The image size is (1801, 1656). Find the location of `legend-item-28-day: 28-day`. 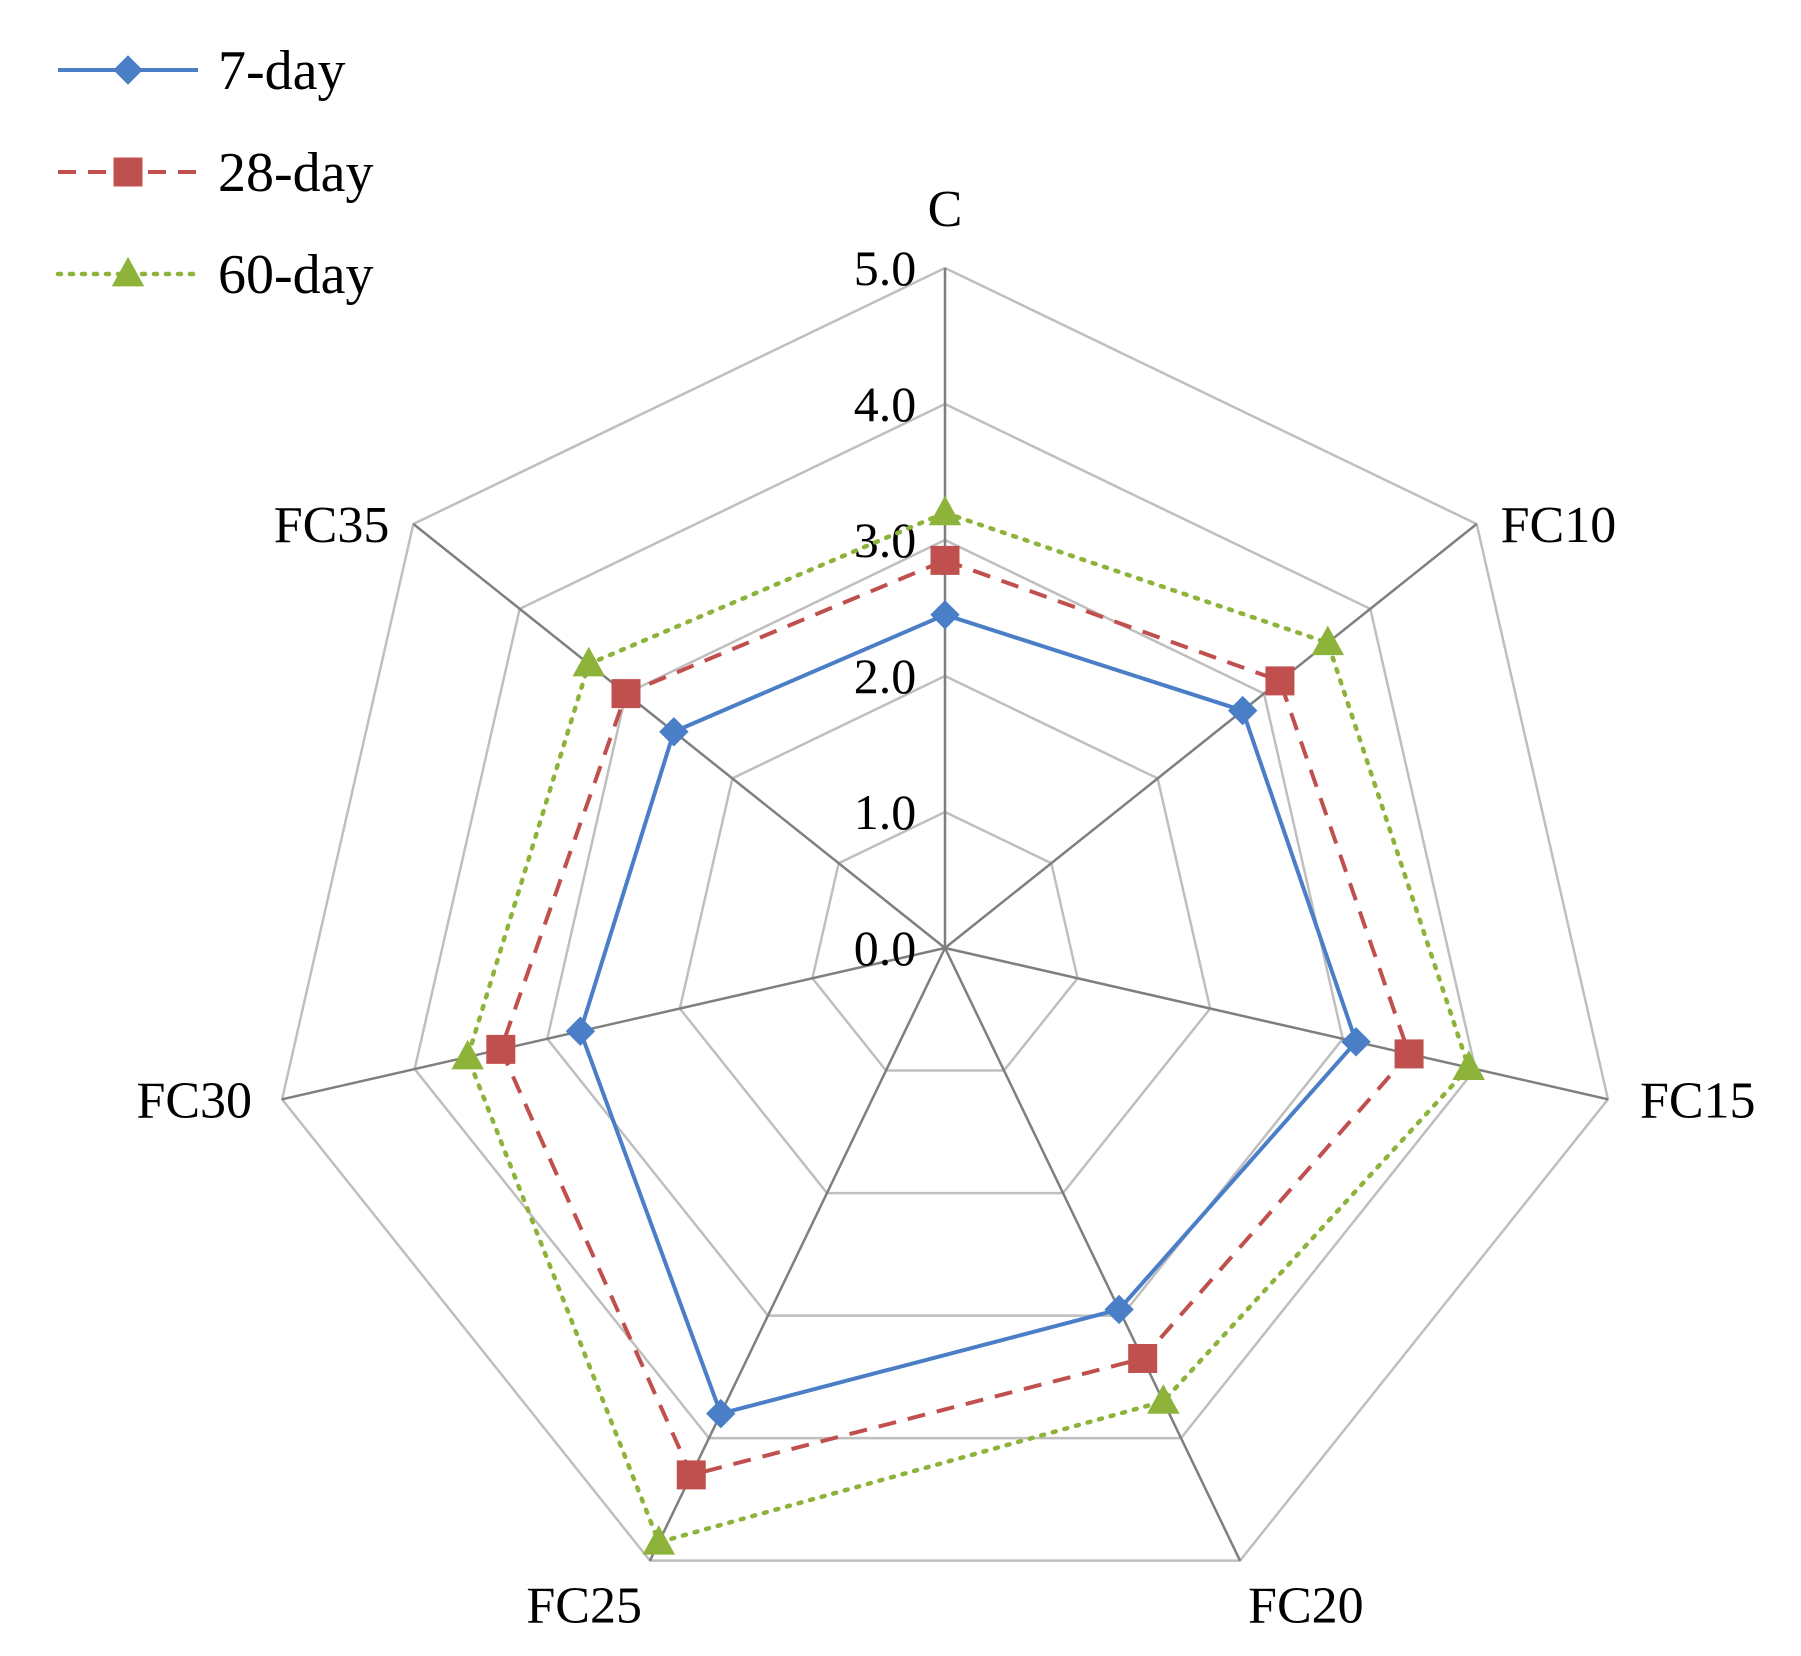

legend-item-28-day: 28-day is located at coordinates (216, 173).